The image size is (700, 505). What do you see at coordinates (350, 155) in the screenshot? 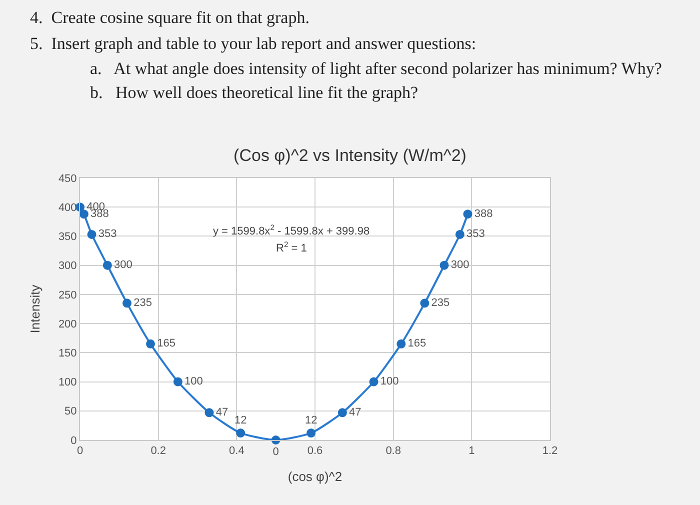
I see `chart-title: (Cos φ)^2 vs Intensity (W/m^2)` at bounding box center [350, 155].